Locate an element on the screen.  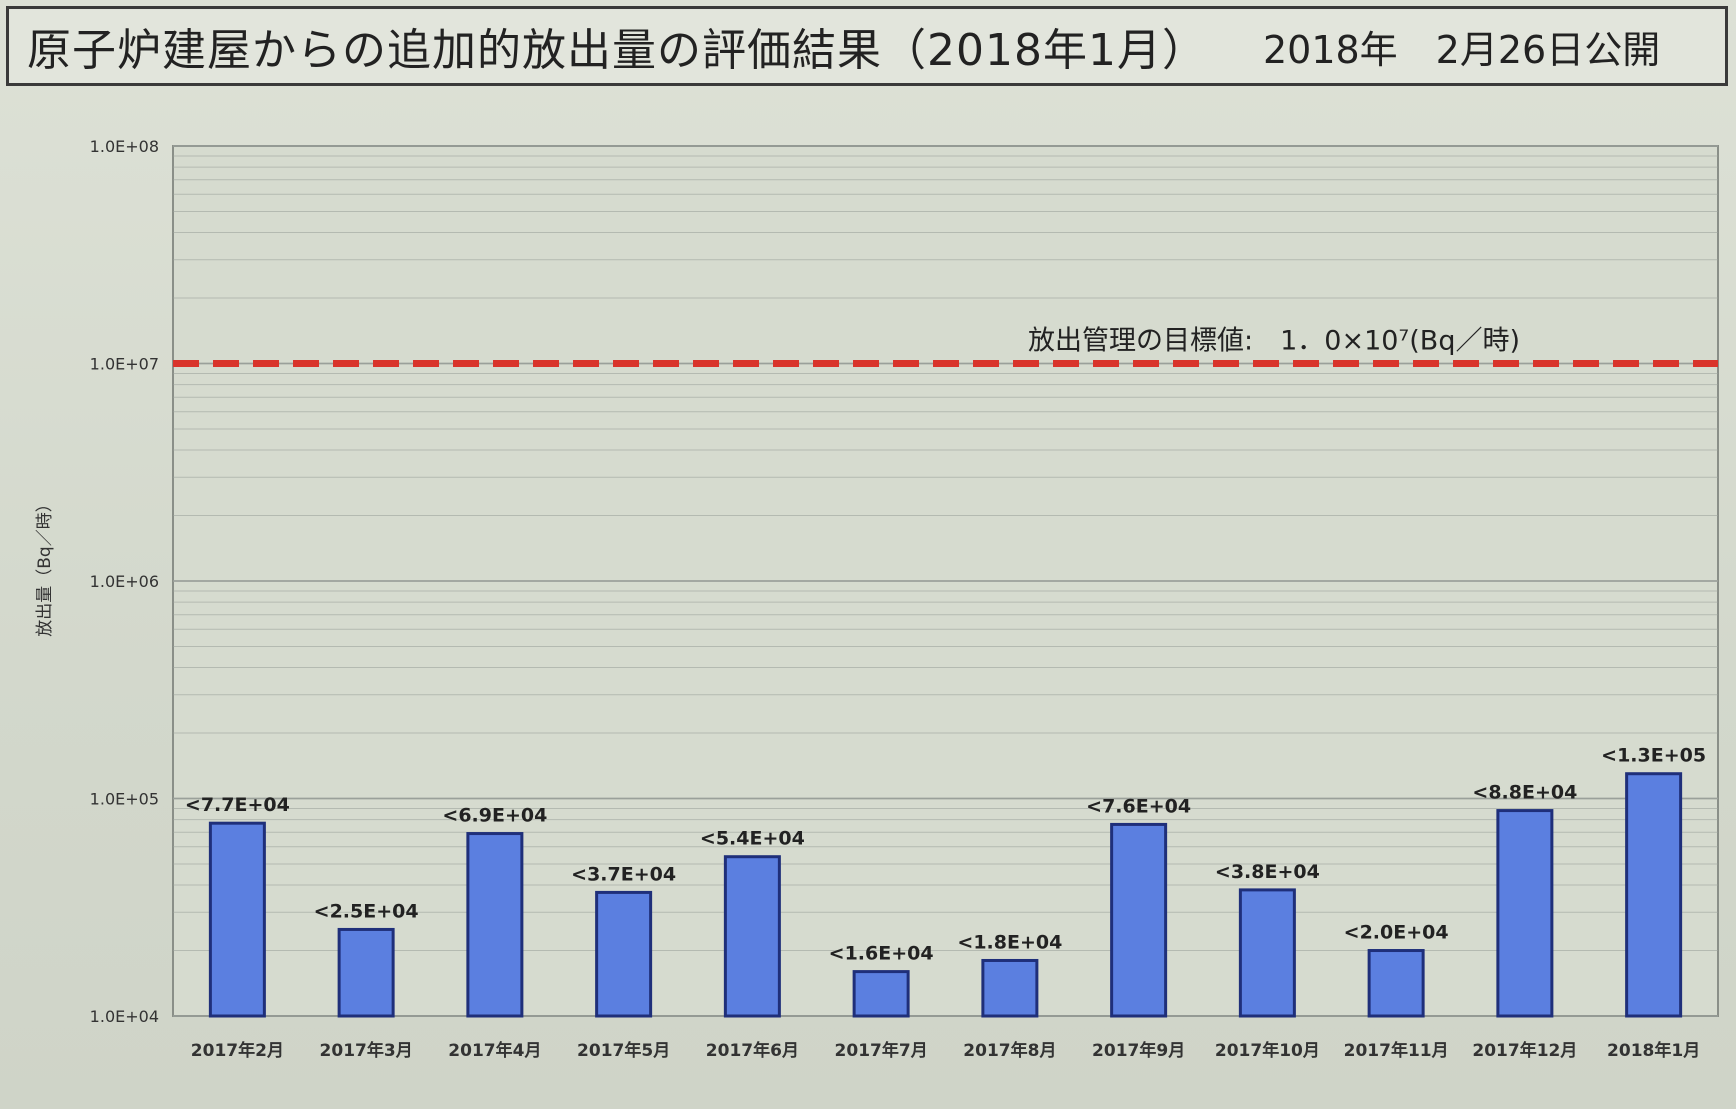
data-label: <7.6E+04 is located at coordinates (1138, 806).